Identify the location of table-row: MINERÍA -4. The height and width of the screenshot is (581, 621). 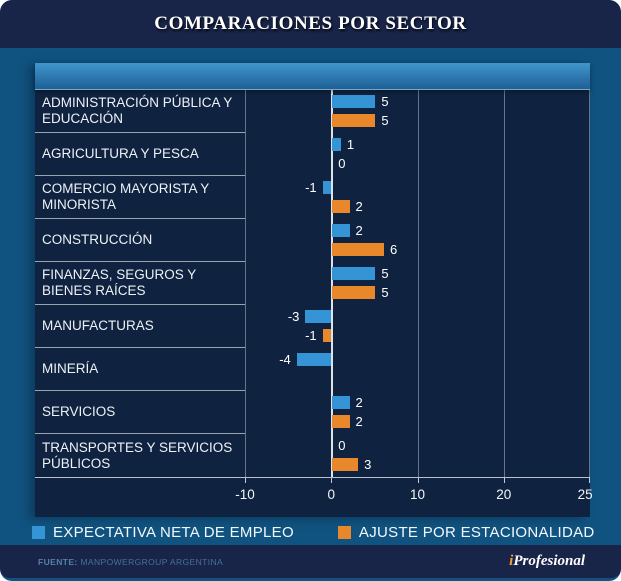
(312, 369).